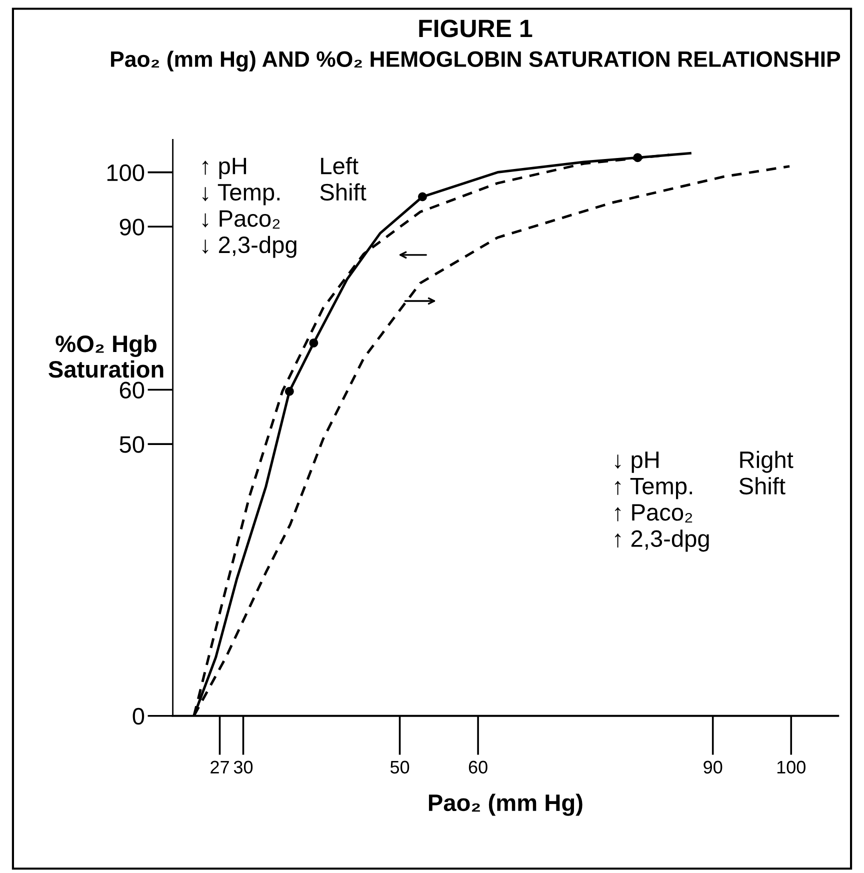 The height and width of the screenshot is (873, 864). I want to click on x-tick-label: 90, so click(713, 767).